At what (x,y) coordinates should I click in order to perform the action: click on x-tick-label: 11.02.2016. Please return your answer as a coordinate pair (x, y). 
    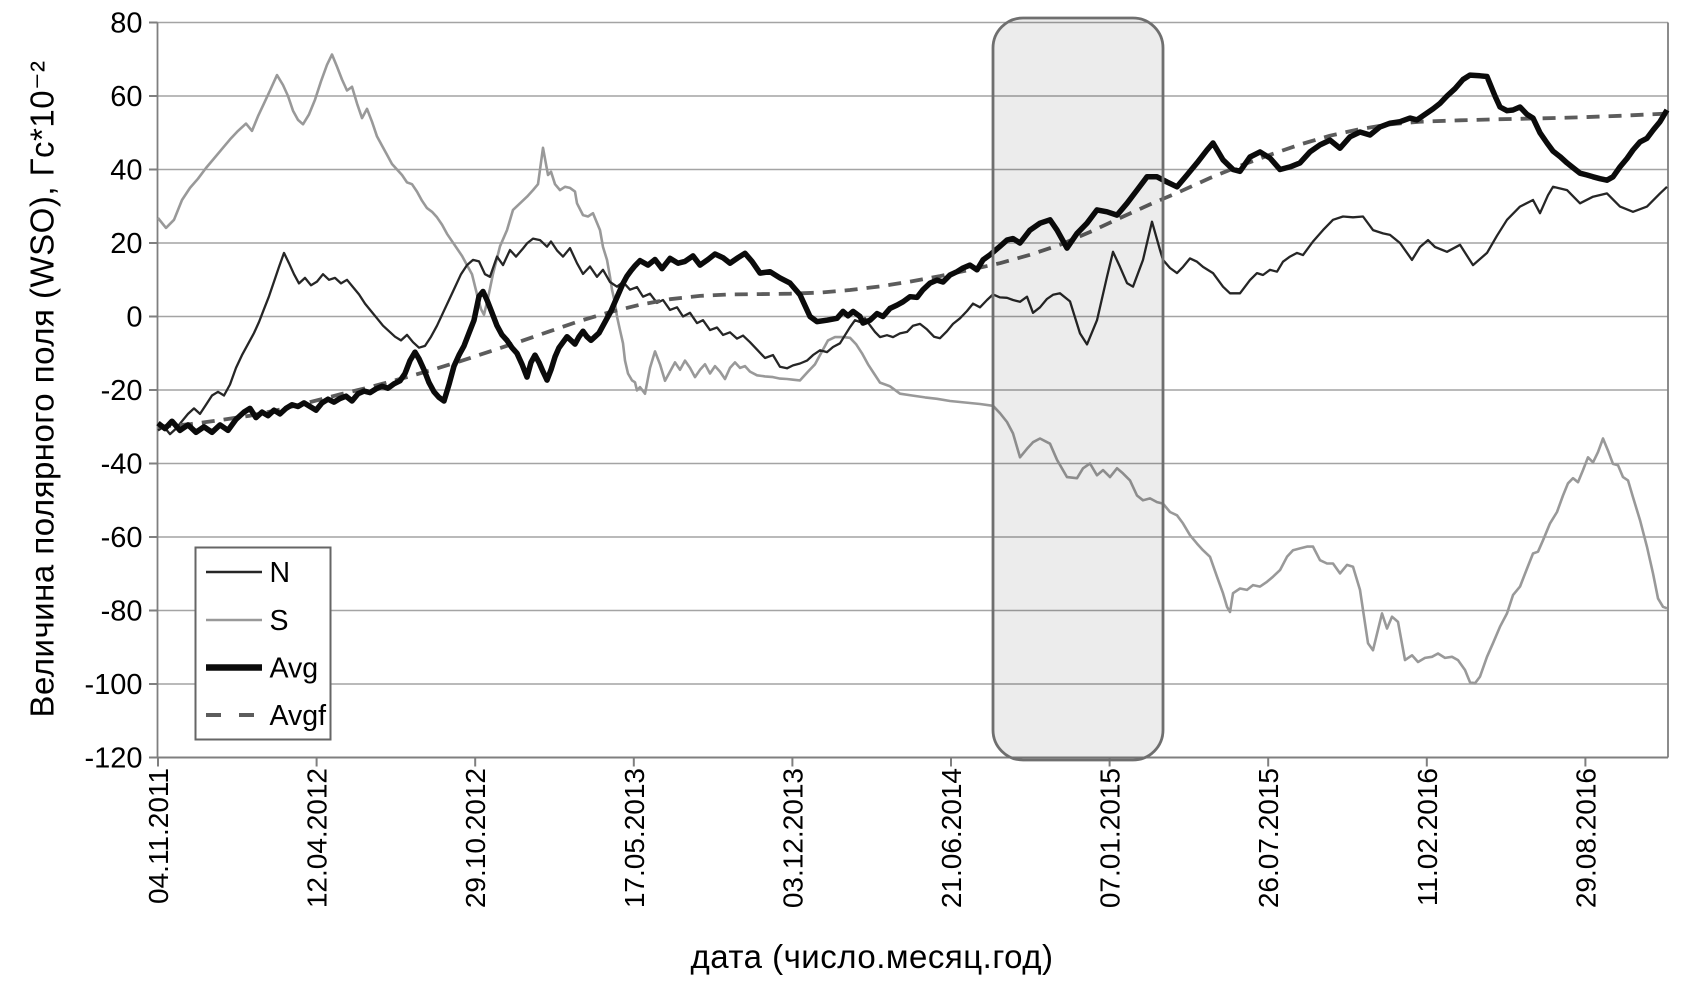
    Looking at the image, I should click on (1427, 837).